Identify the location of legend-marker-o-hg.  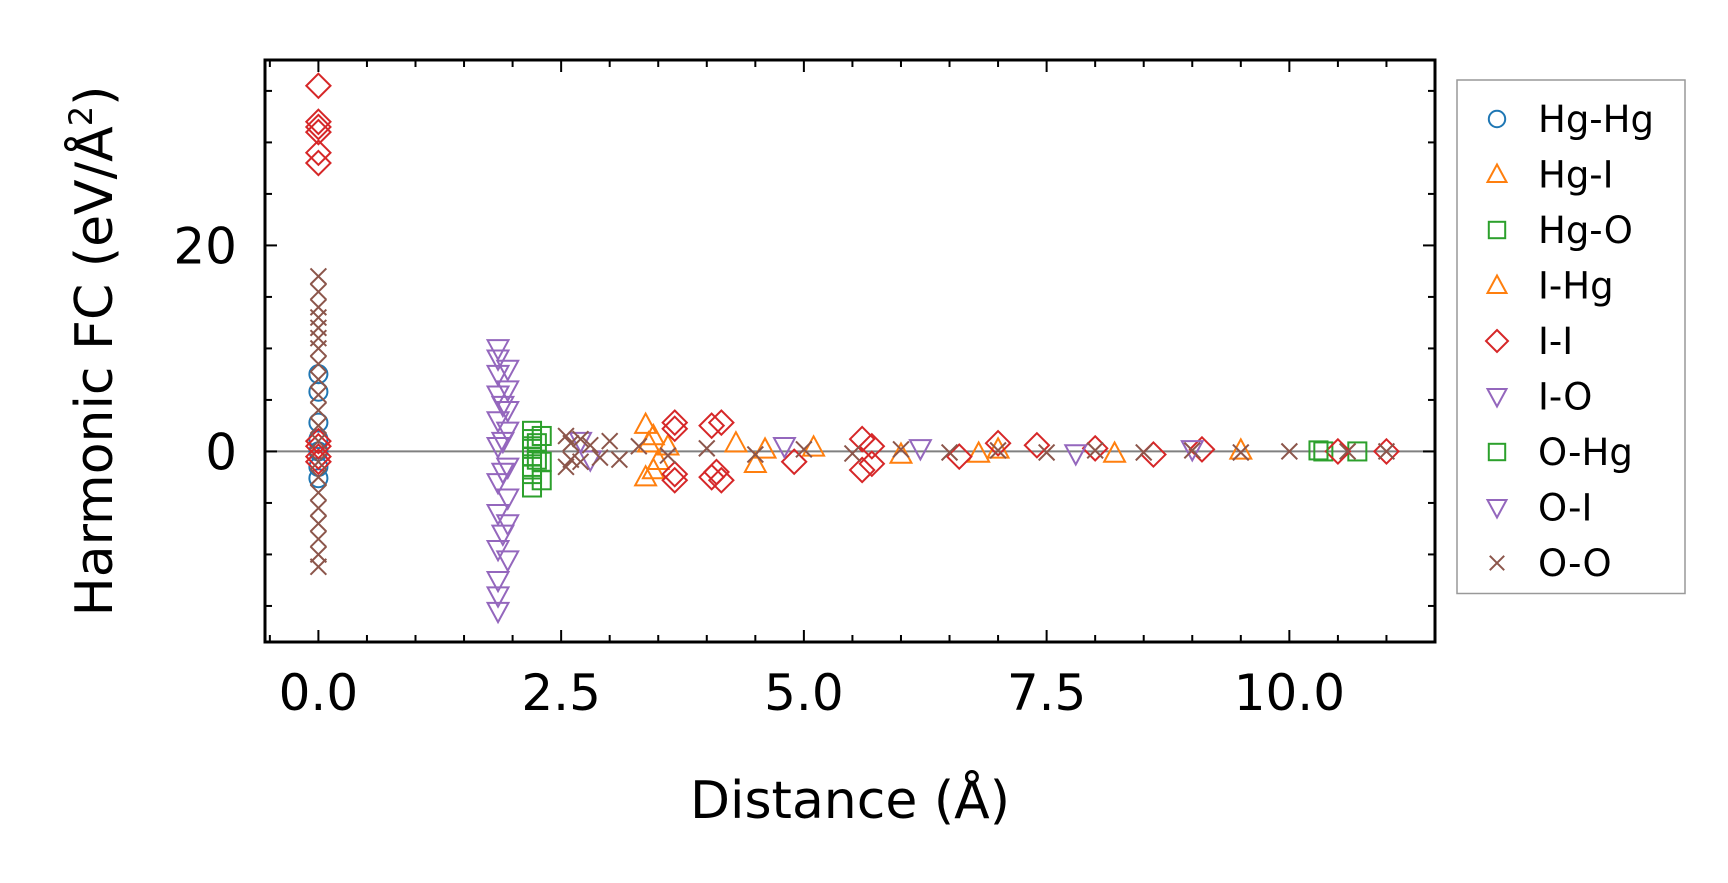
(1497, 452).